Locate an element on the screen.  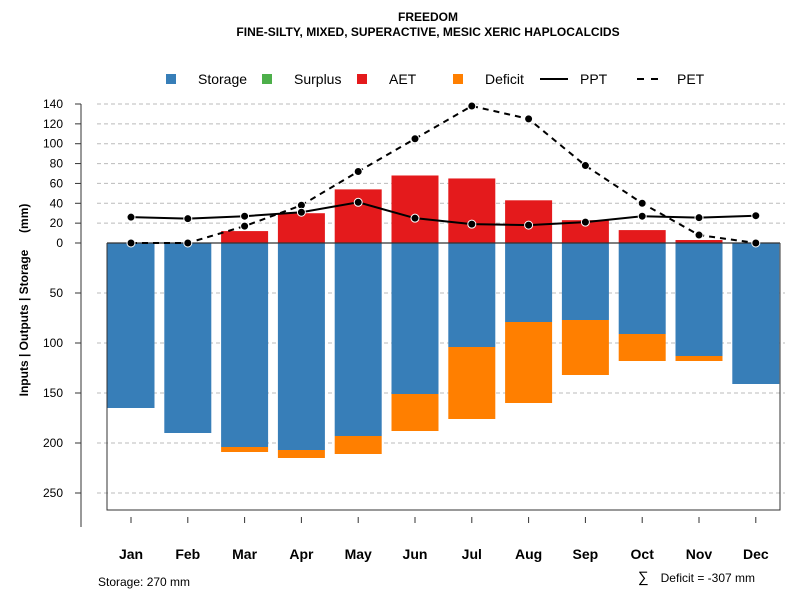
legend-label: Surplus is located at coordinates (317, 79).